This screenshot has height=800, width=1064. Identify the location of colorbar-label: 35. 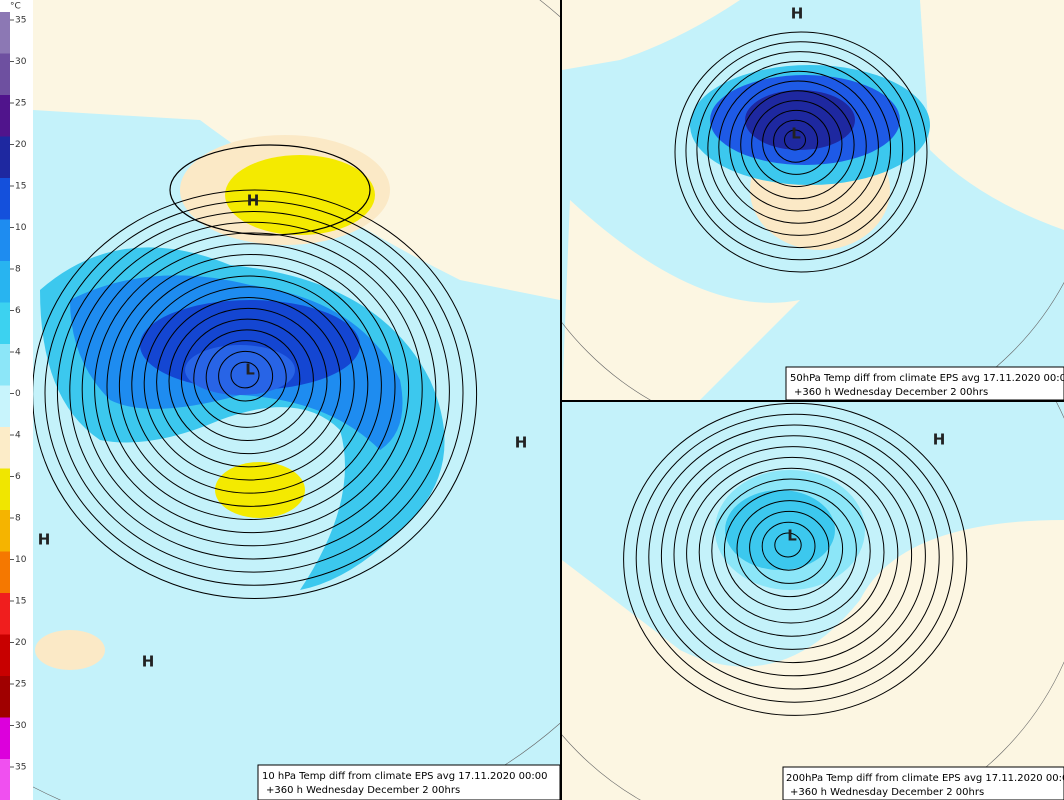
(20, 768).